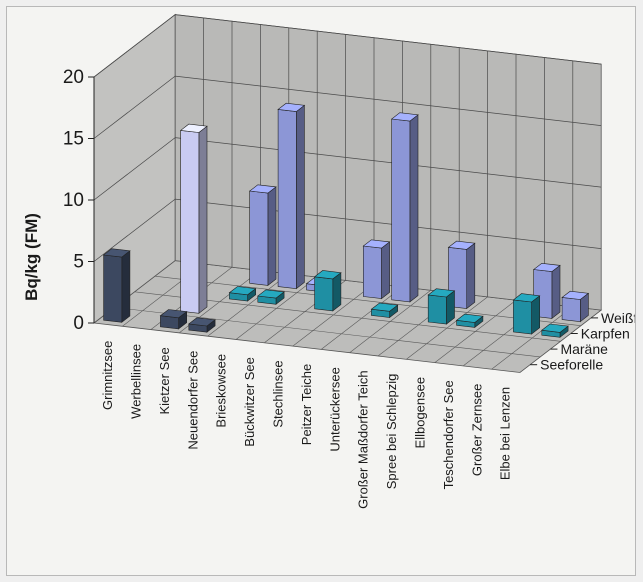  What do you see at coordinates (391, 432) in the screenshot?
I see `category-label: Spree bei Schlepzig` at bounding box center [391, 432].